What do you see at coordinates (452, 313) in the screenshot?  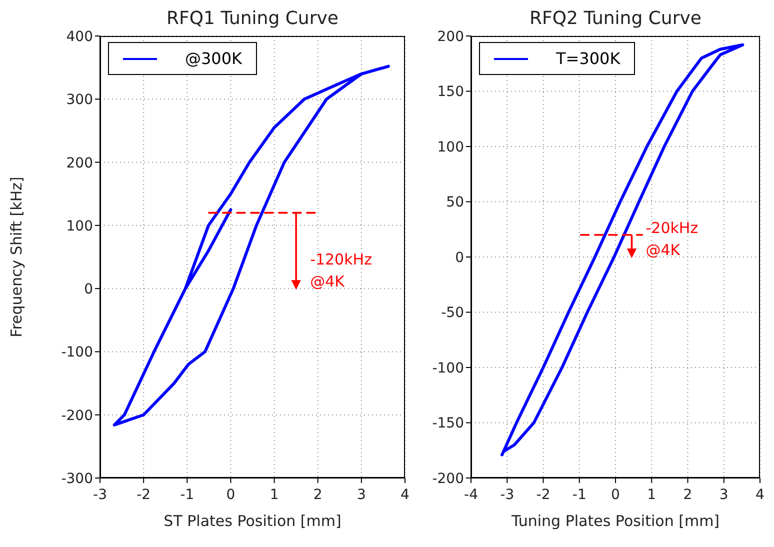 I see `y-tick-label: -50` at bounding box center [452, 313].